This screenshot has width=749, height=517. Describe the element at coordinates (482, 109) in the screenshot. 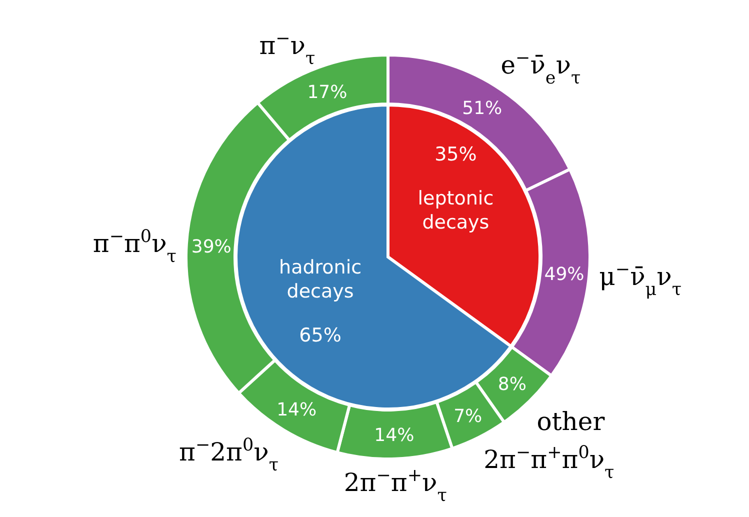

I see `data-label: 51%` at that location.